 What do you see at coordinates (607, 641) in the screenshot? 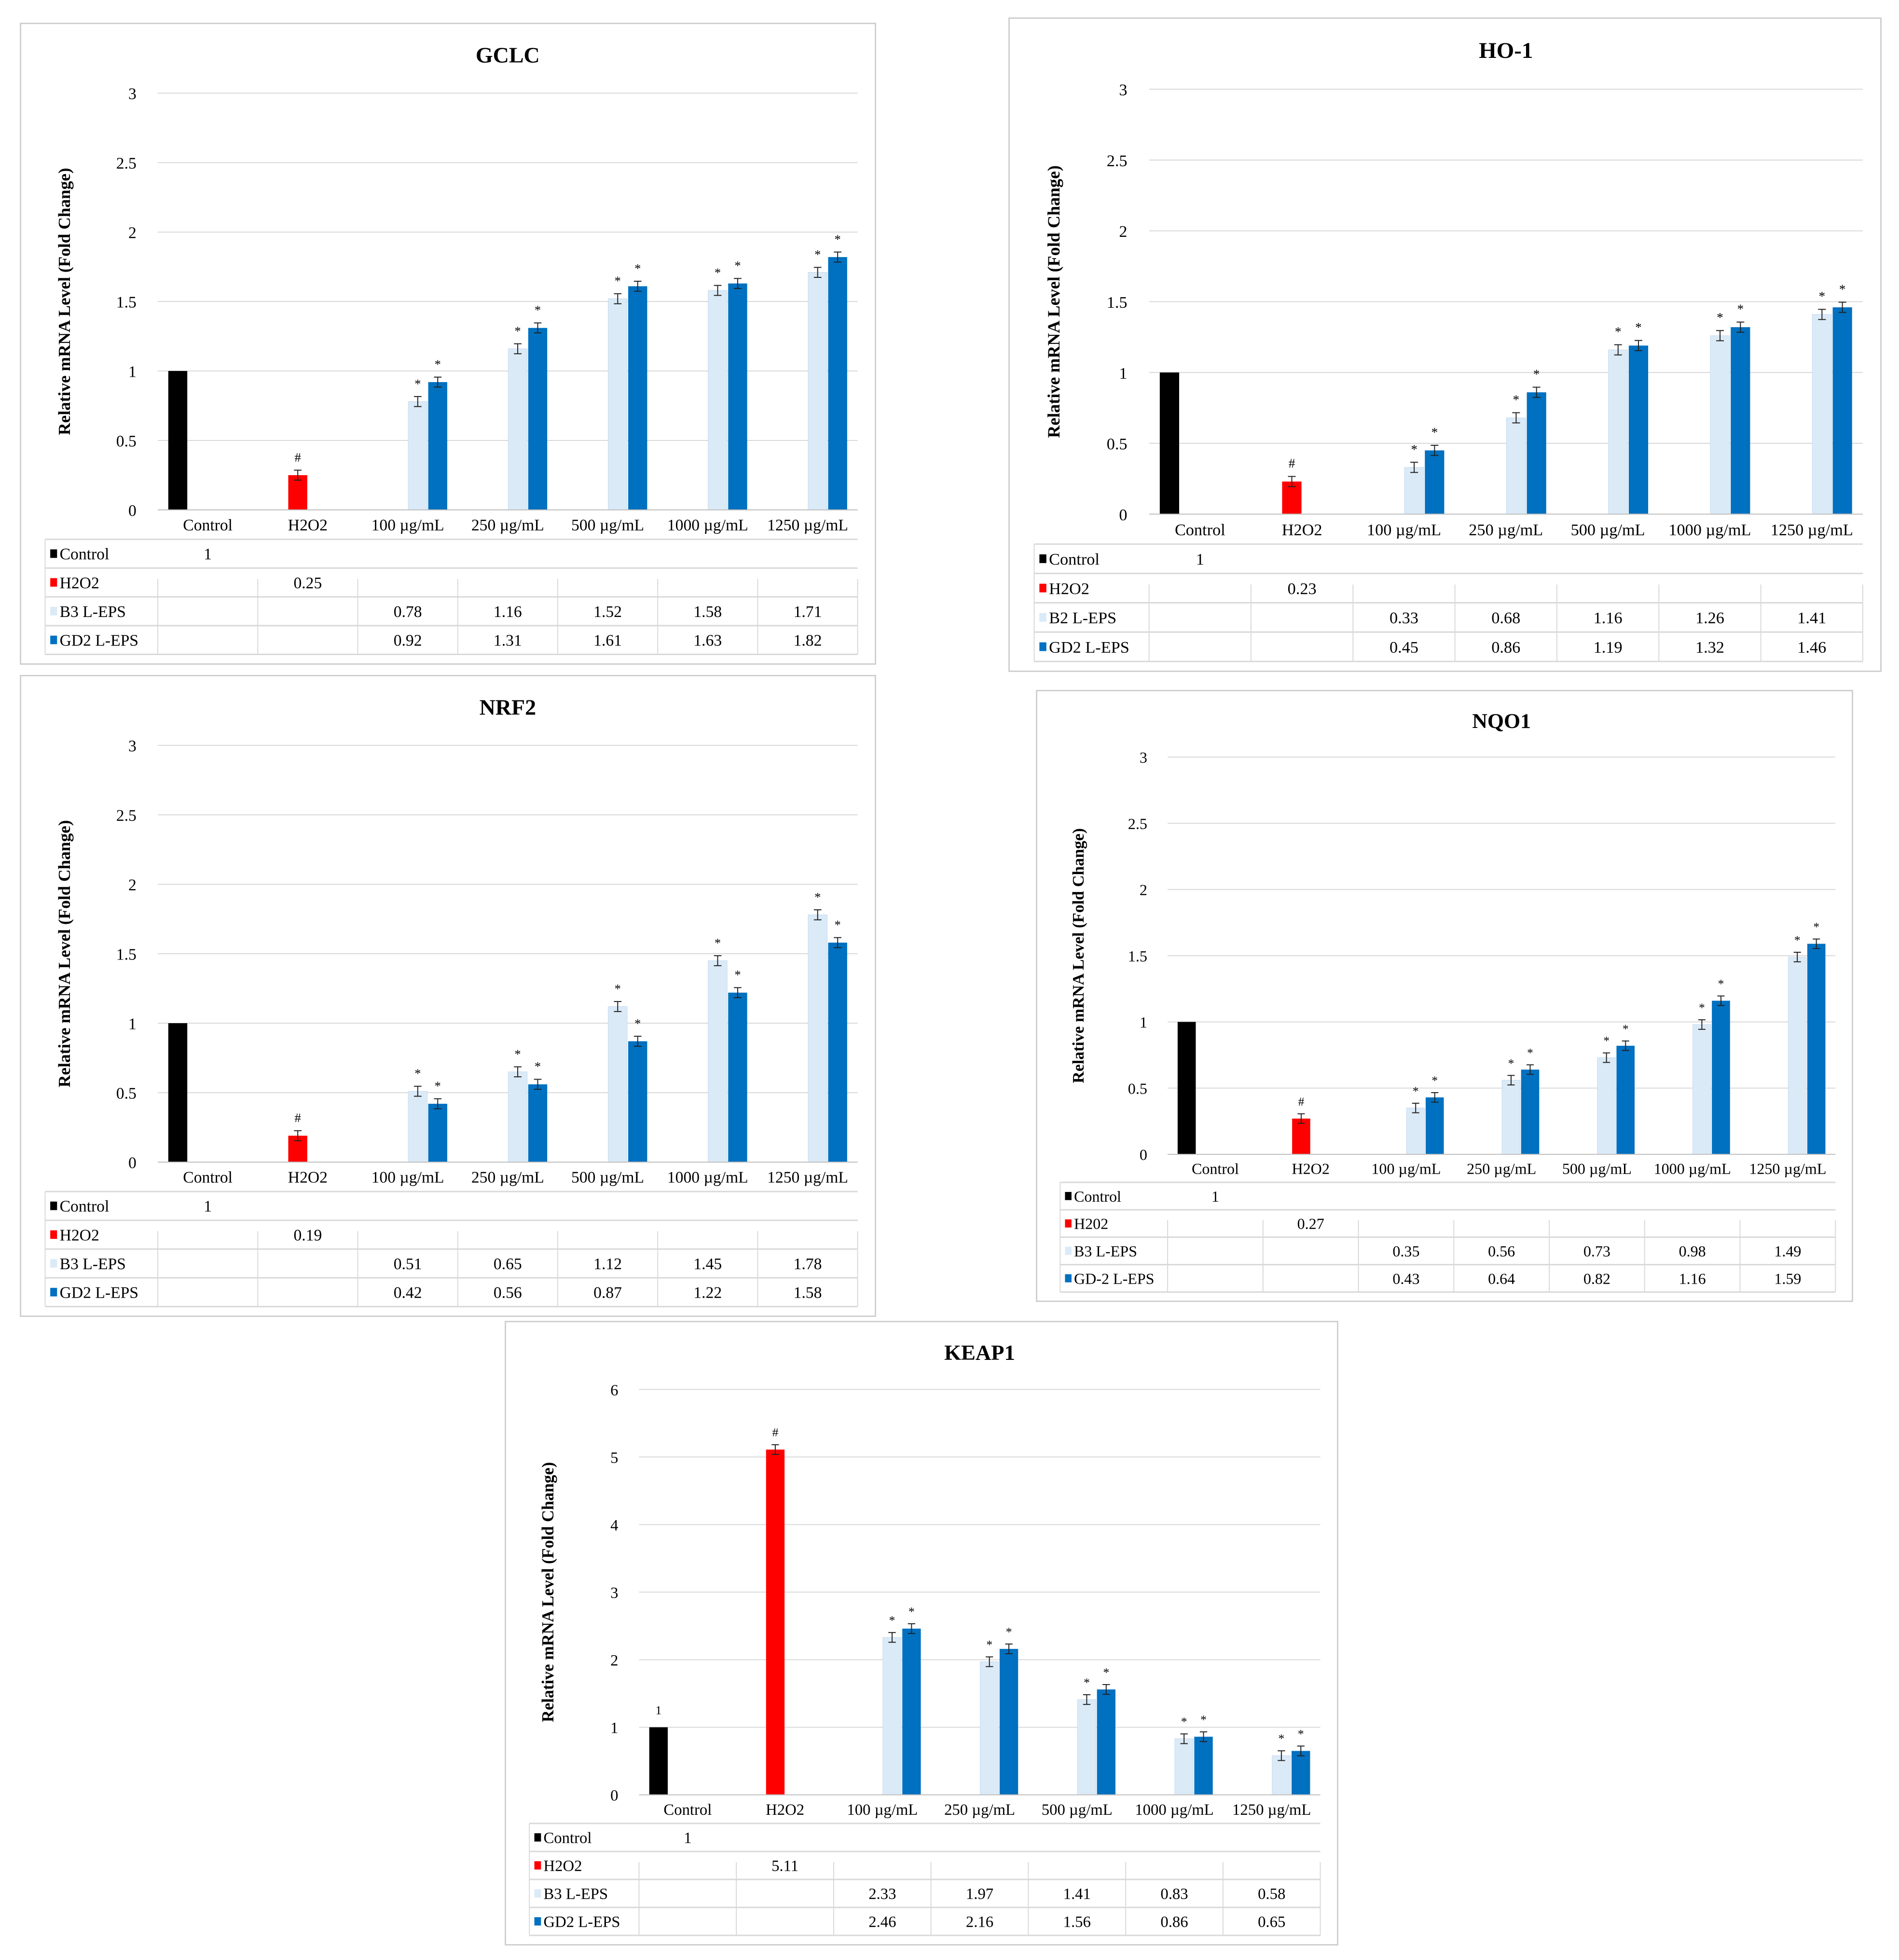
I see `table-value: 1.61` at bounding box center [607, 641].